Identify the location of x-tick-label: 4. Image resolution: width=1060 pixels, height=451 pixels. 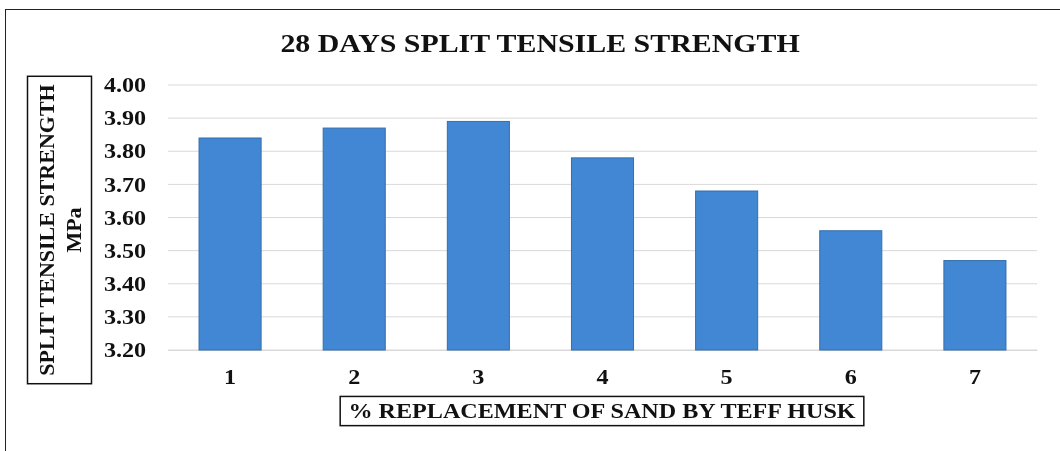
(602, 377).